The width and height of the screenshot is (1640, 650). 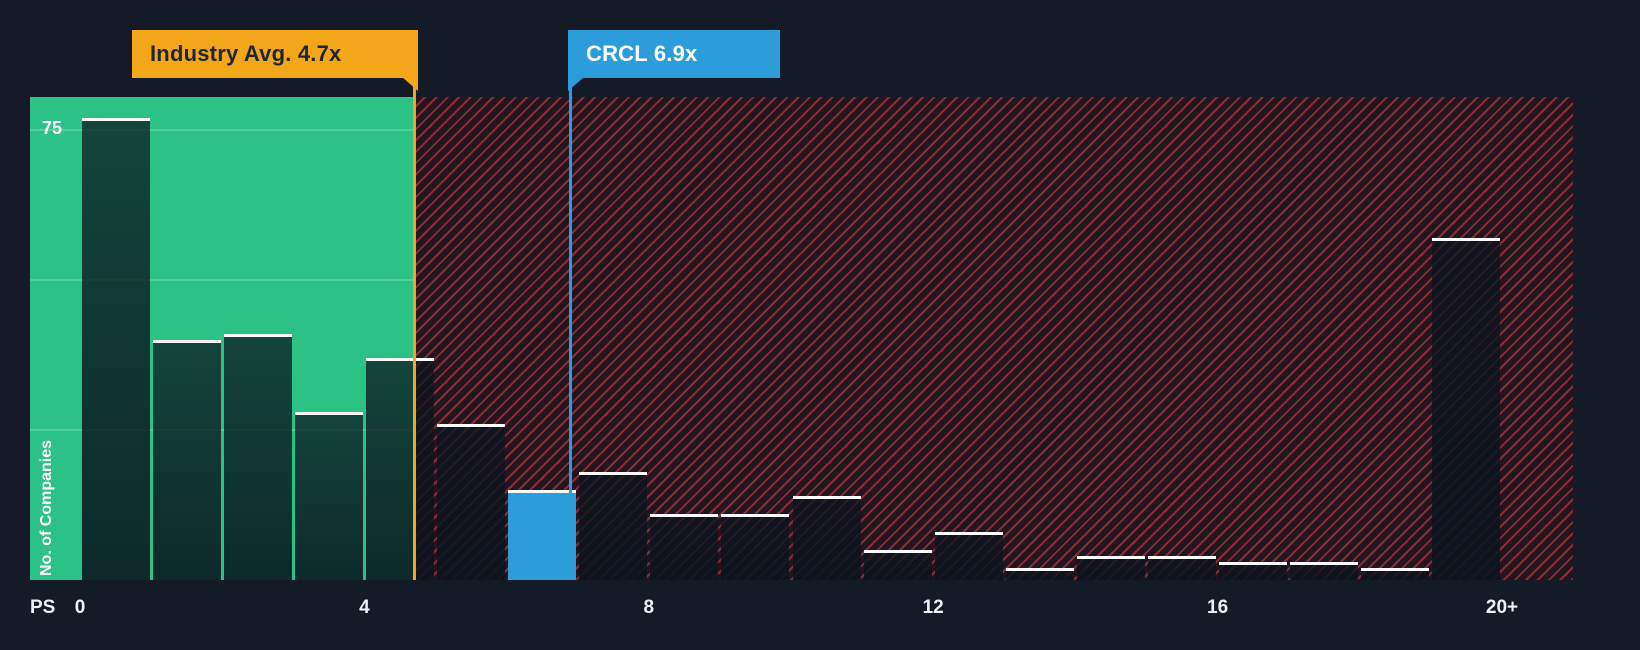 I want to click on bar-20+, so click(x=1466, y=409).